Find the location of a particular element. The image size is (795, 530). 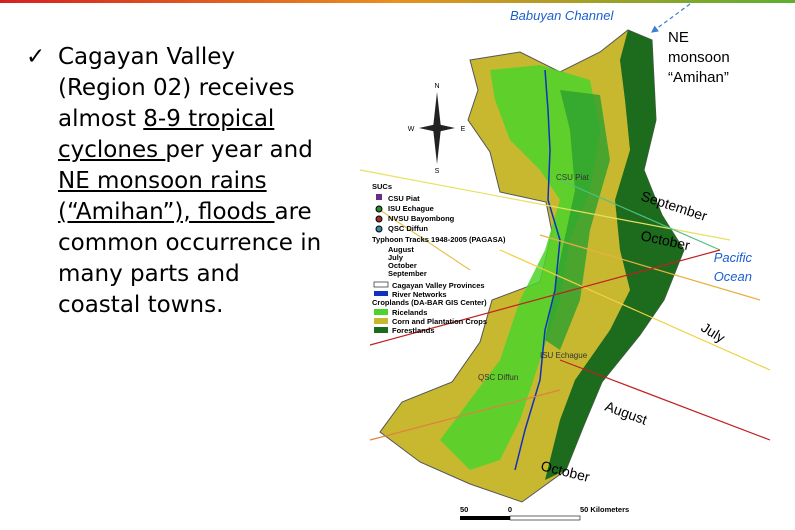

monsoon-label: NE is located at coordinates (678, 37).